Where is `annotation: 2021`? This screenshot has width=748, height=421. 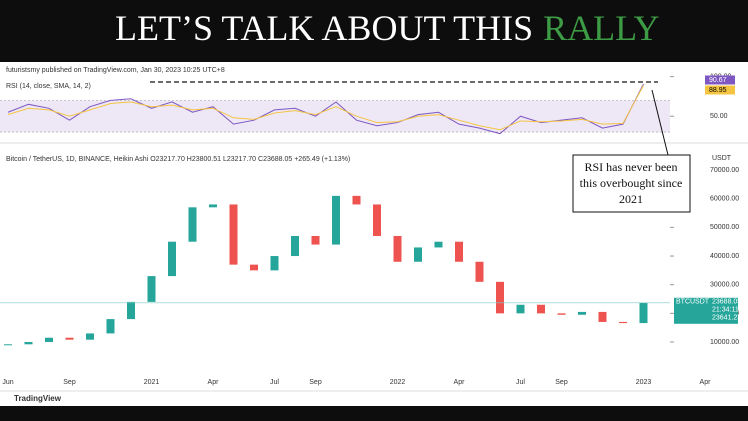
annotation: 2021 is located at coordinates (631, 199).